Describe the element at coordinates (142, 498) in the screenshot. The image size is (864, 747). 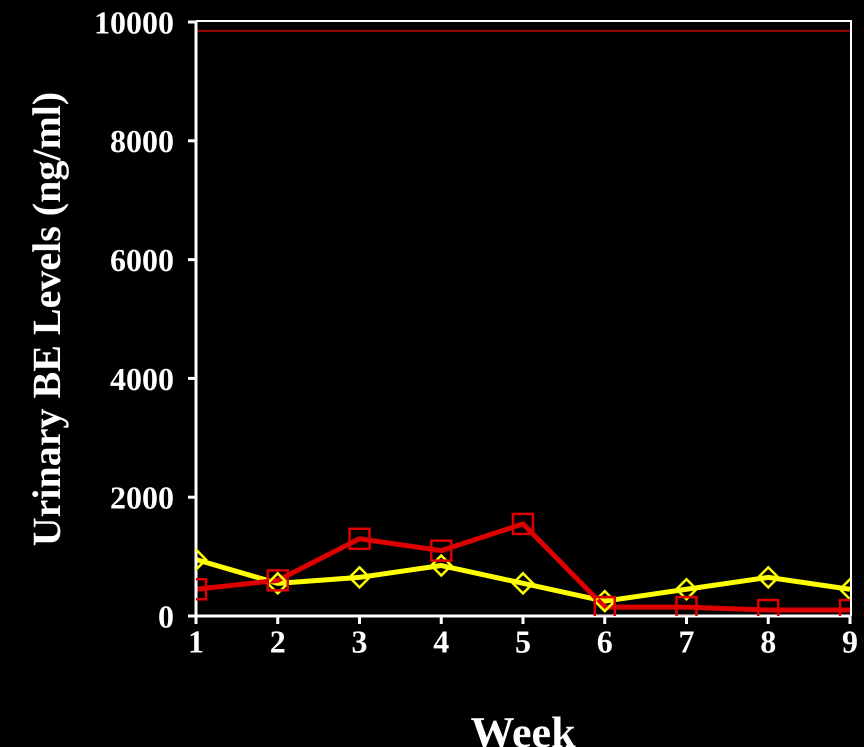
I see `y-tick-label: 2000` at that location.